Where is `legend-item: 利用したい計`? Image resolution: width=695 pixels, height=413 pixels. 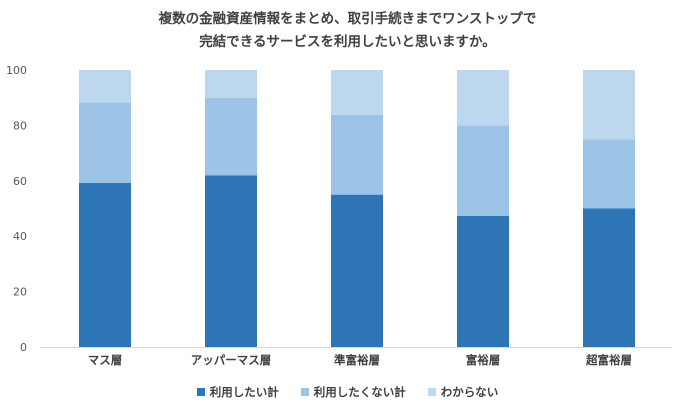 legend-item: 利用したい計 is located at coordinates (237, 392).